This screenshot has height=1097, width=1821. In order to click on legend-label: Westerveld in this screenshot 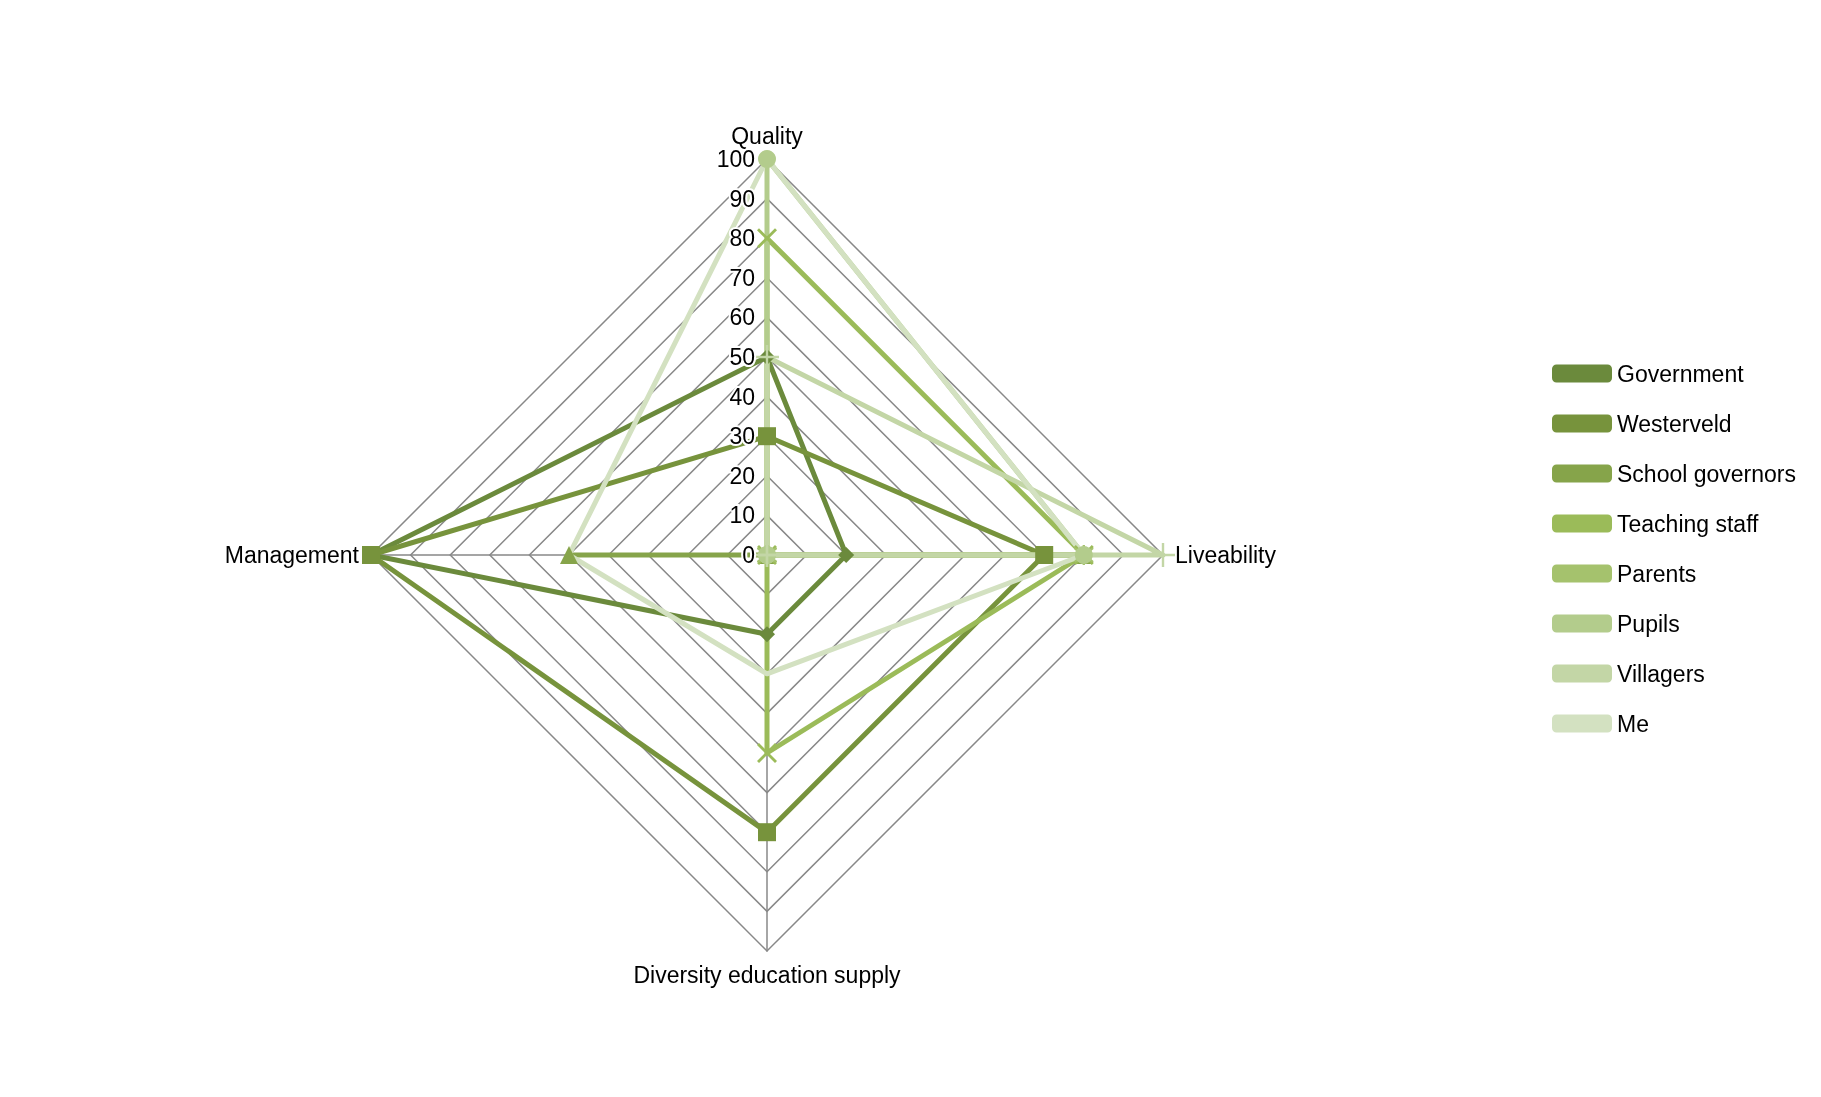, I will do `click(1674, 423)`.